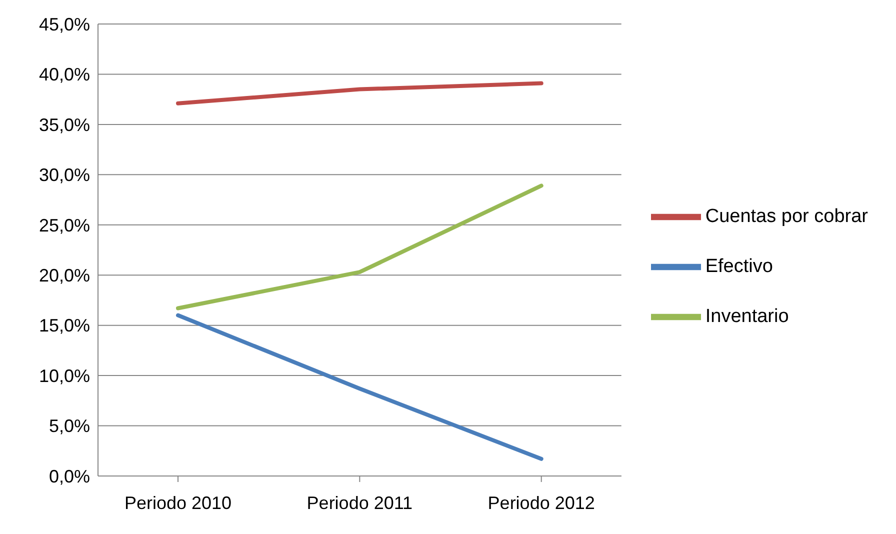 The width and height of the screenshot is (896, 534). I want to click on y-tick-label: 40,0%, so click(64, 74).